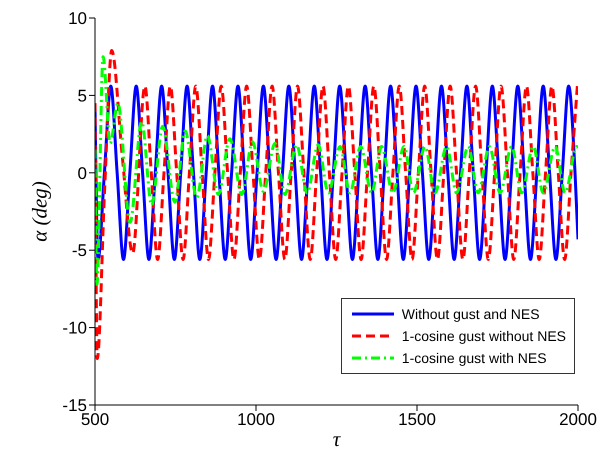  I want to click on y-tick-label: -5, so click(79, 250).